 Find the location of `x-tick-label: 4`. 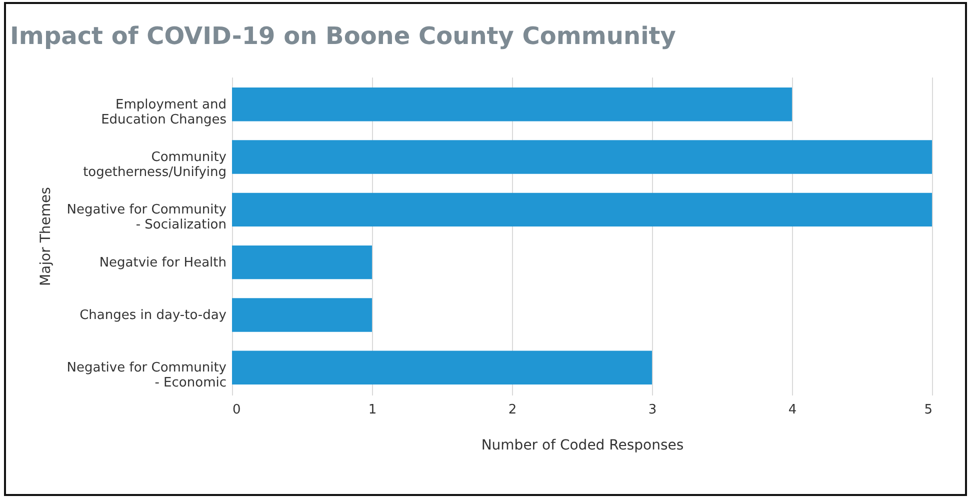

x-tick-label: 4 is located at coordinates (792, 410).